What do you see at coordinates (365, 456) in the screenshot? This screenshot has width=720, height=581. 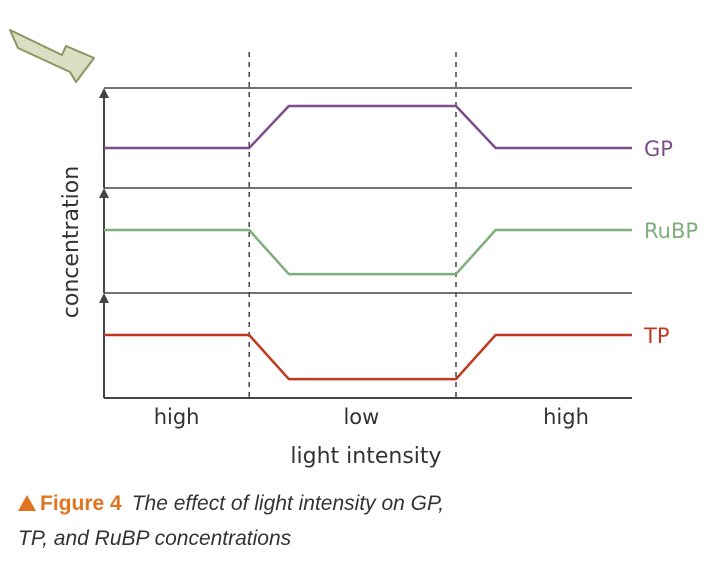 I see `x-axis-title: light intensity` at bounding box center [365, 456].